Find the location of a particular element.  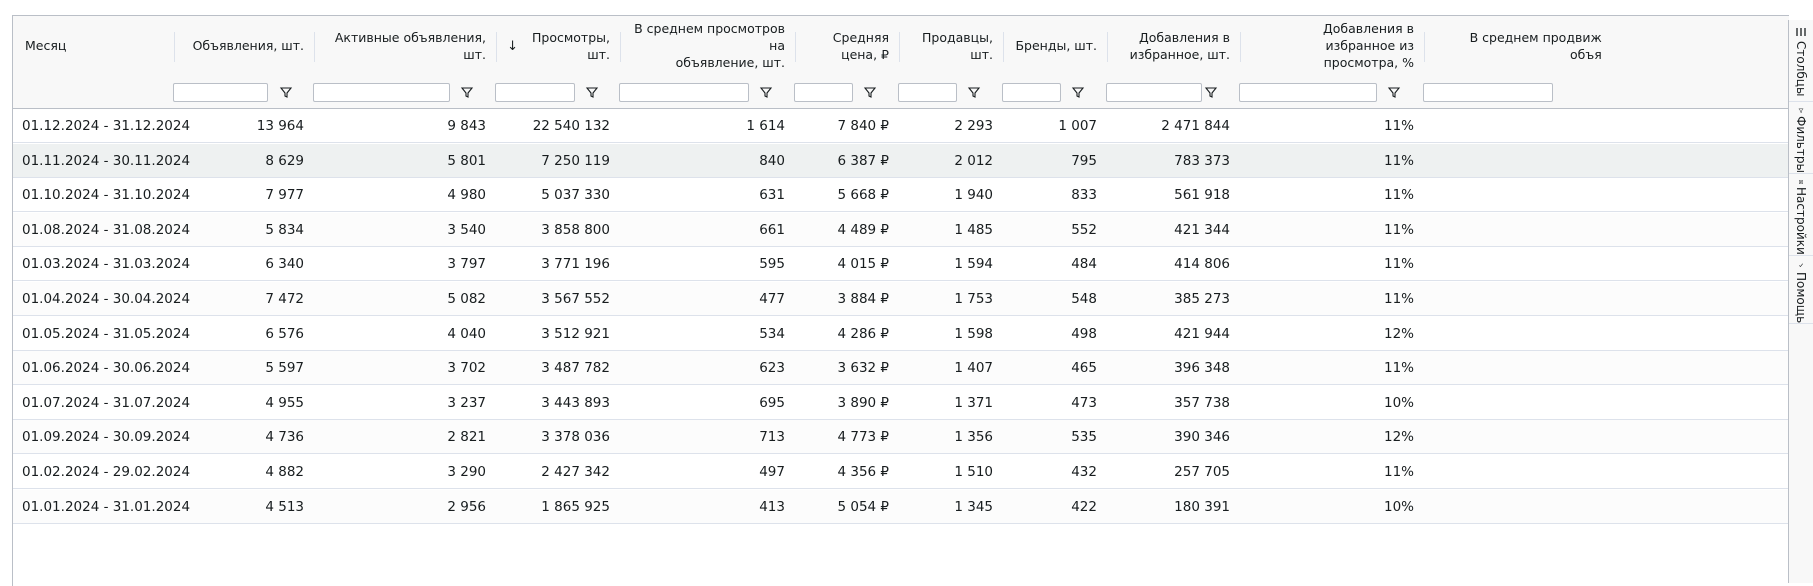

cell-views: 7 250 119 is located at coordinates (575, 160).